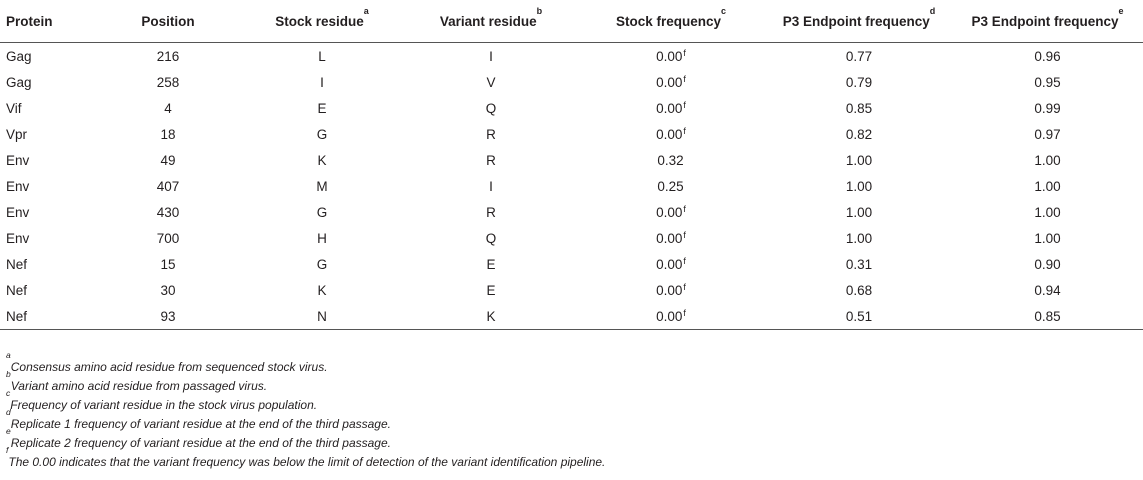 The height and width of the screenshot is (480, 1143). I want to click on cell-p3-endpoint-frequency-rep1: 0.31, so click(859, 264).